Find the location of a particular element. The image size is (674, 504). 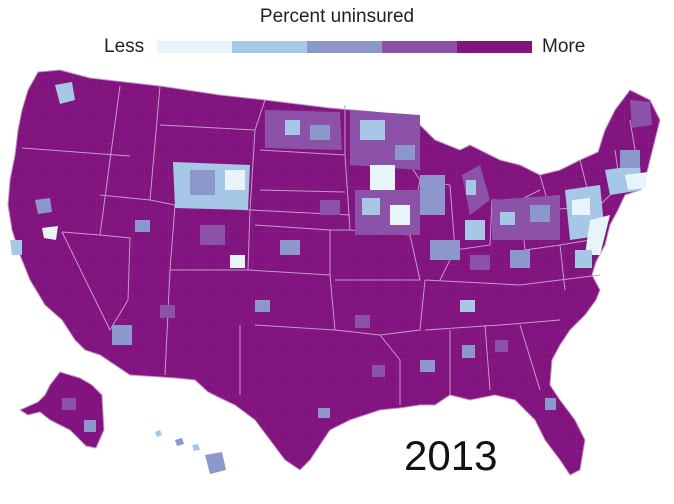

year-label: 2013 is located at coordinates (451, 455).